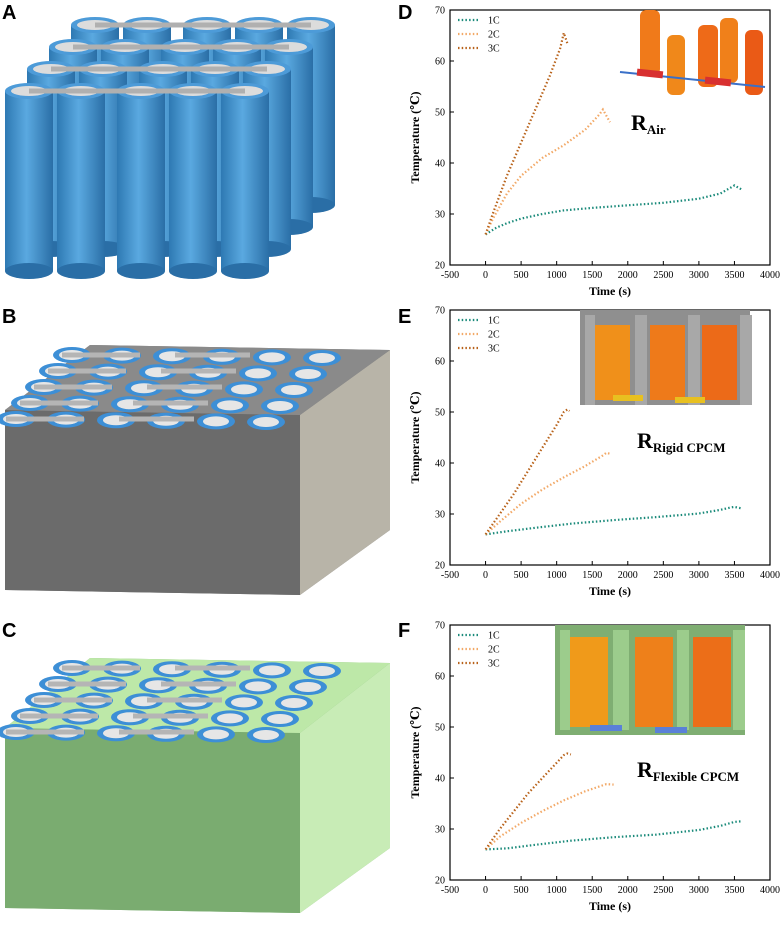 Image resolution: width=782 pixels, height=930 pixels. What do you see at coordinates (9, 631) in the screenshot?
I see `panel-label-c: C` at bounding box center [9, 631].